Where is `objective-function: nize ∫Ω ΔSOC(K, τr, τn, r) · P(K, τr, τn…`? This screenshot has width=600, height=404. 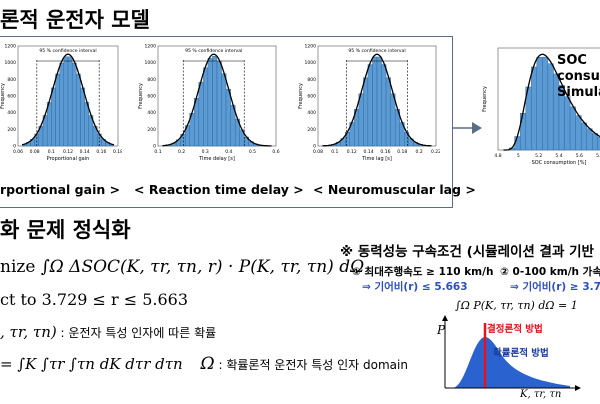 objective-function: nize ∫Ω ΔSOC(K, τr, τn, r) · P(K, τr, τn… is located at coordinates (182, 267).